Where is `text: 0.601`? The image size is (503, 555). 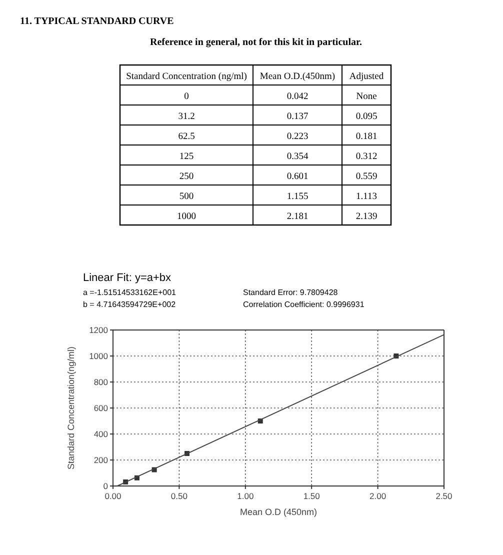
text: 0.601 is located at coordinates (297, 177).